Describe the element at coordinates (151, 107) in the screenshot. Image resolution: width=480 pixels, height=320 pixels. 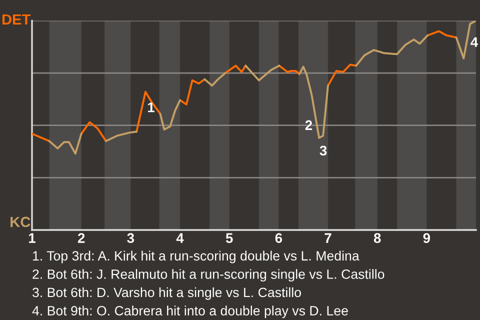
I see `annotation: 1` at that location.